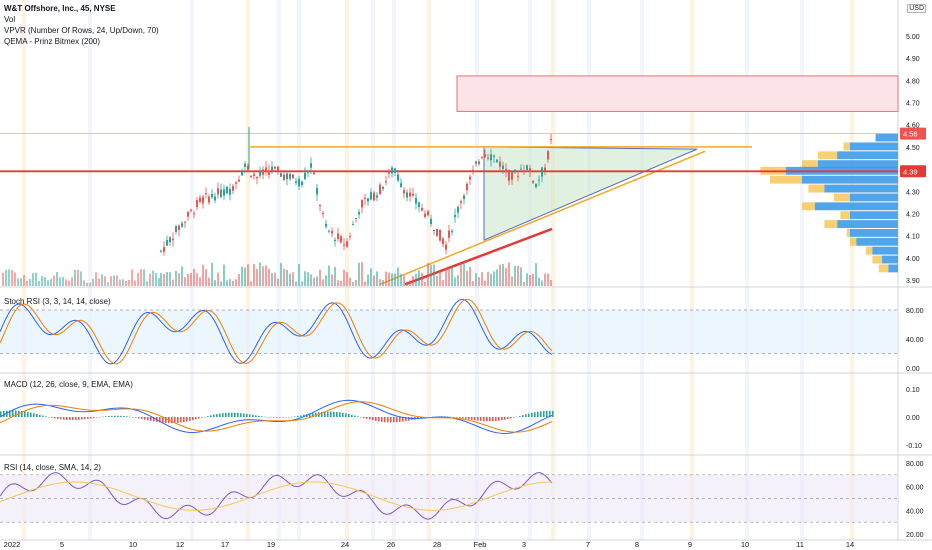 The width and height of the screenshot is (932, 550). Describe the element at coordinates (81, 30) in the screenshot. I see `vpvr-indicator-label: VPVR (Number Of Rows, 24, Up/Down, 70)` at that location.